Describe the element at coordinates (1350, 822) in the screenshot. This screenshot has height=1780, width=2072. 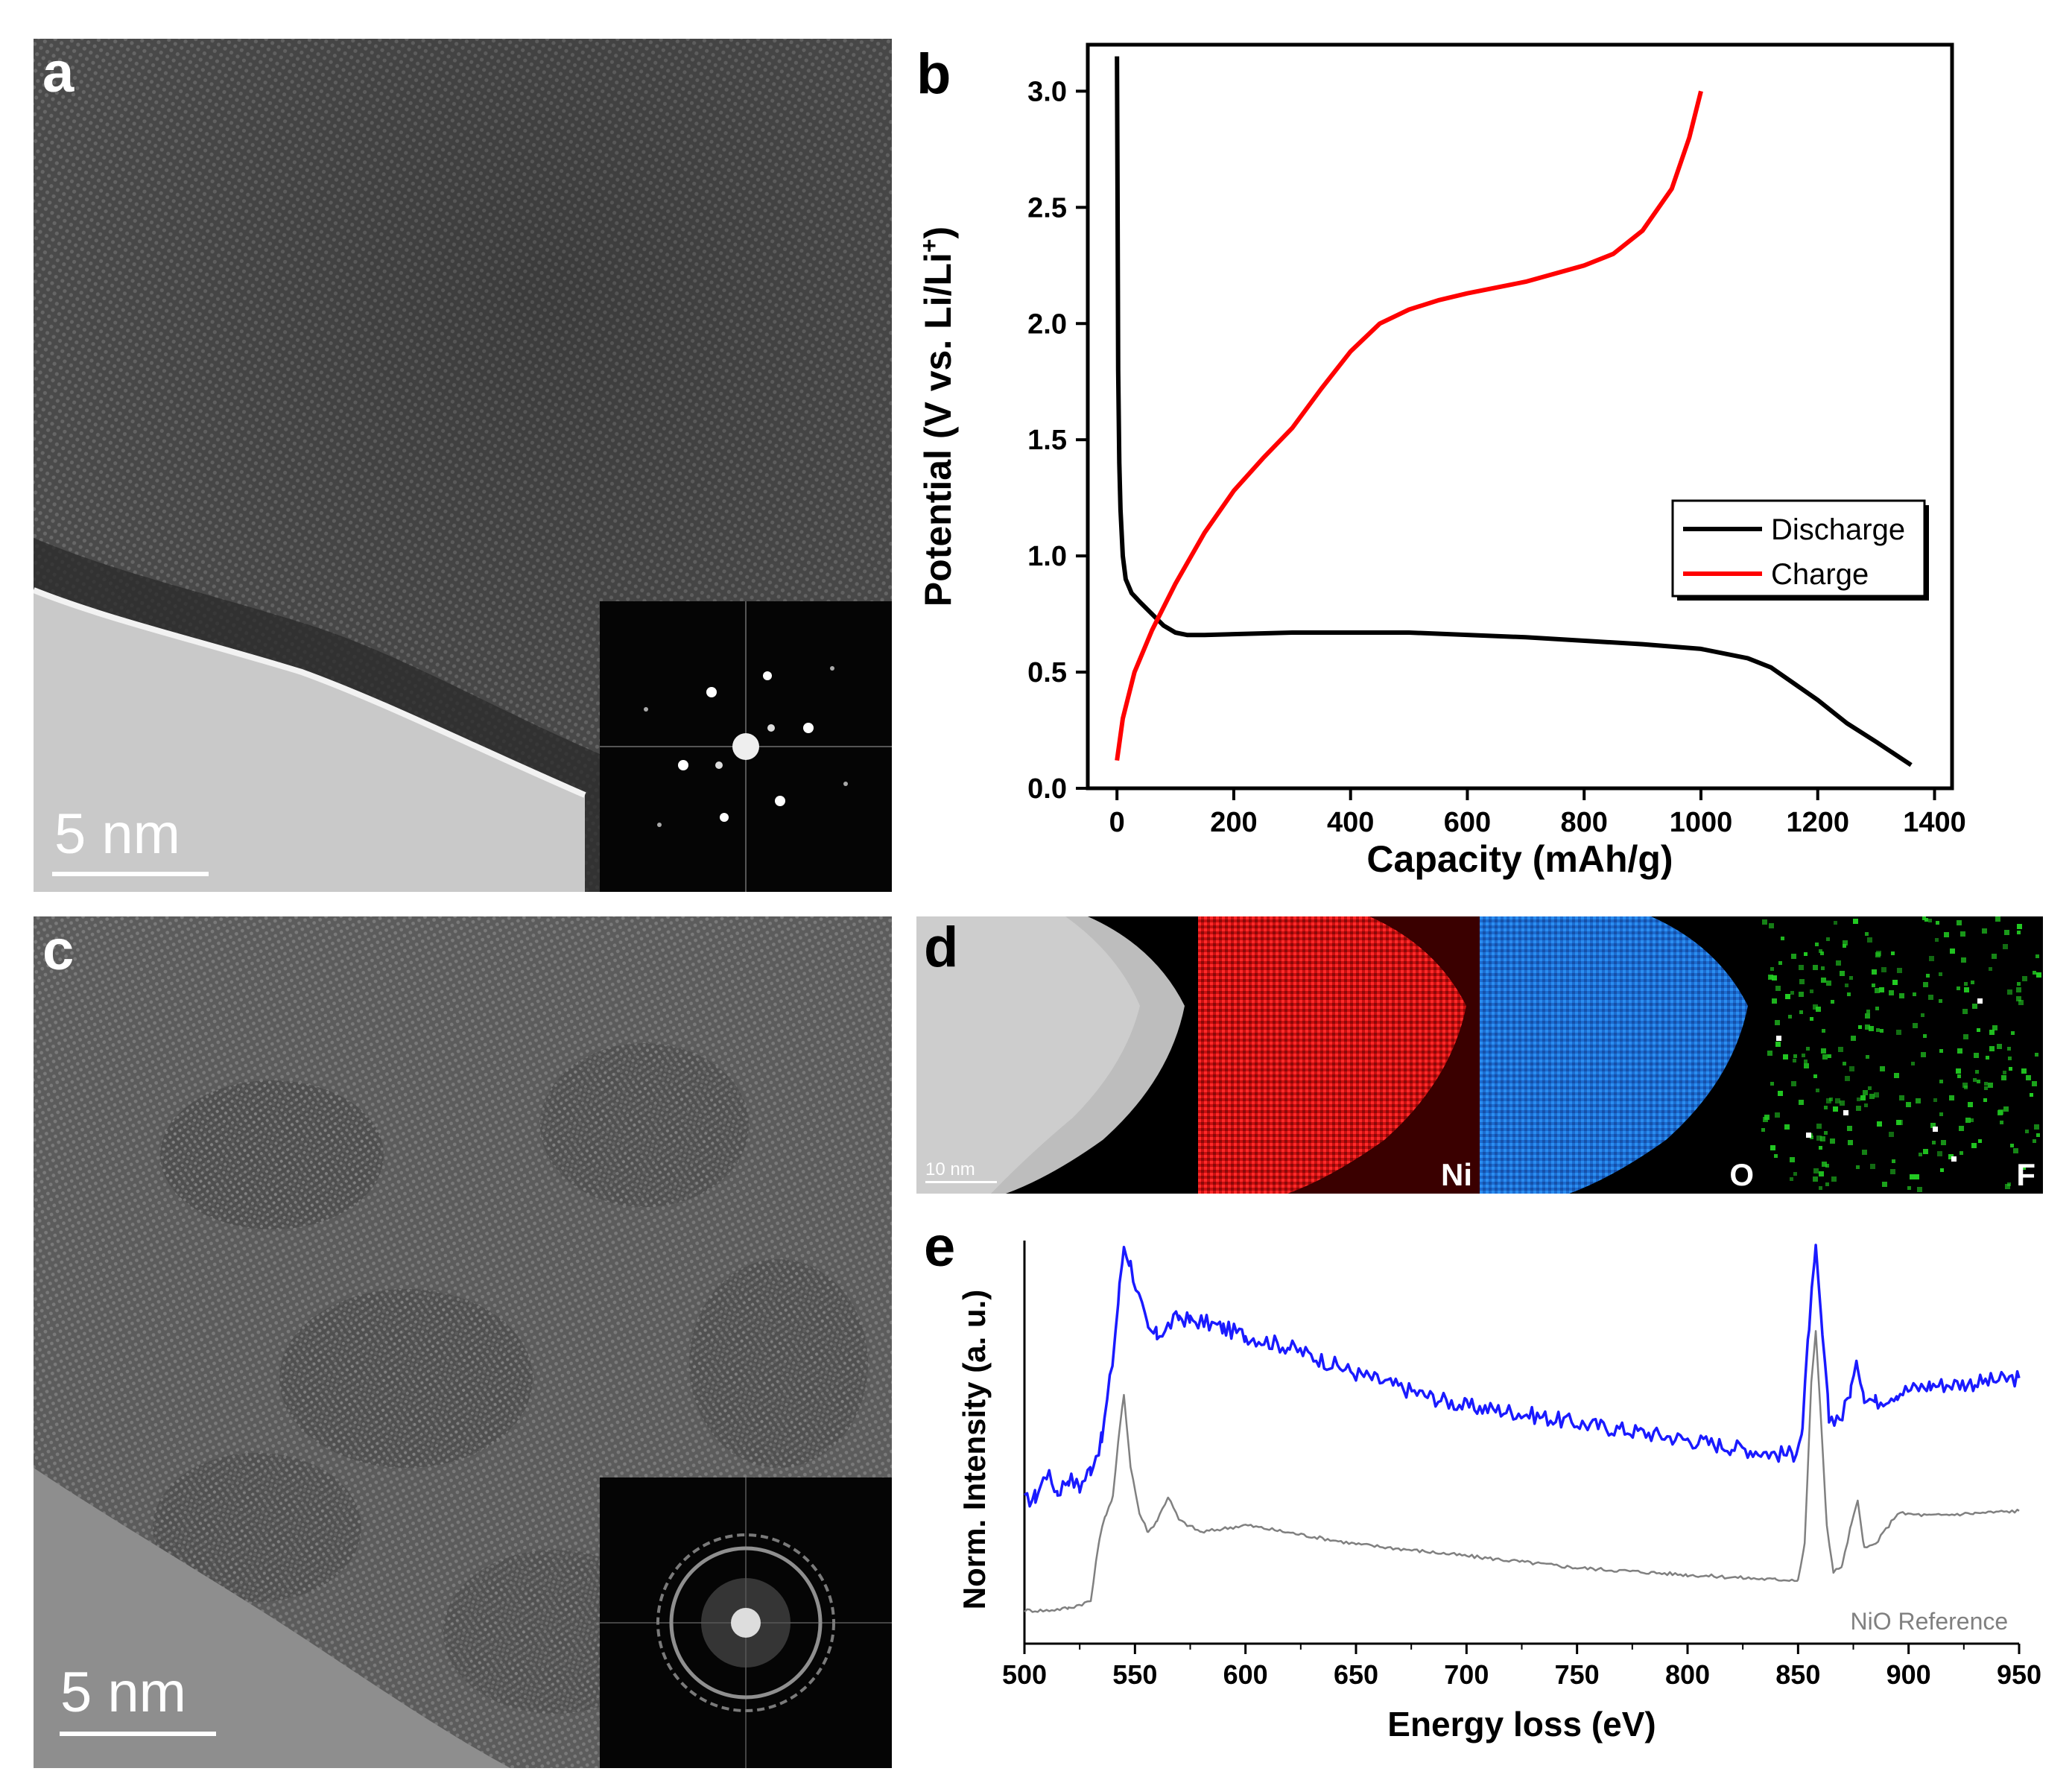
I see `x-tick-label-b: 400` at that location.